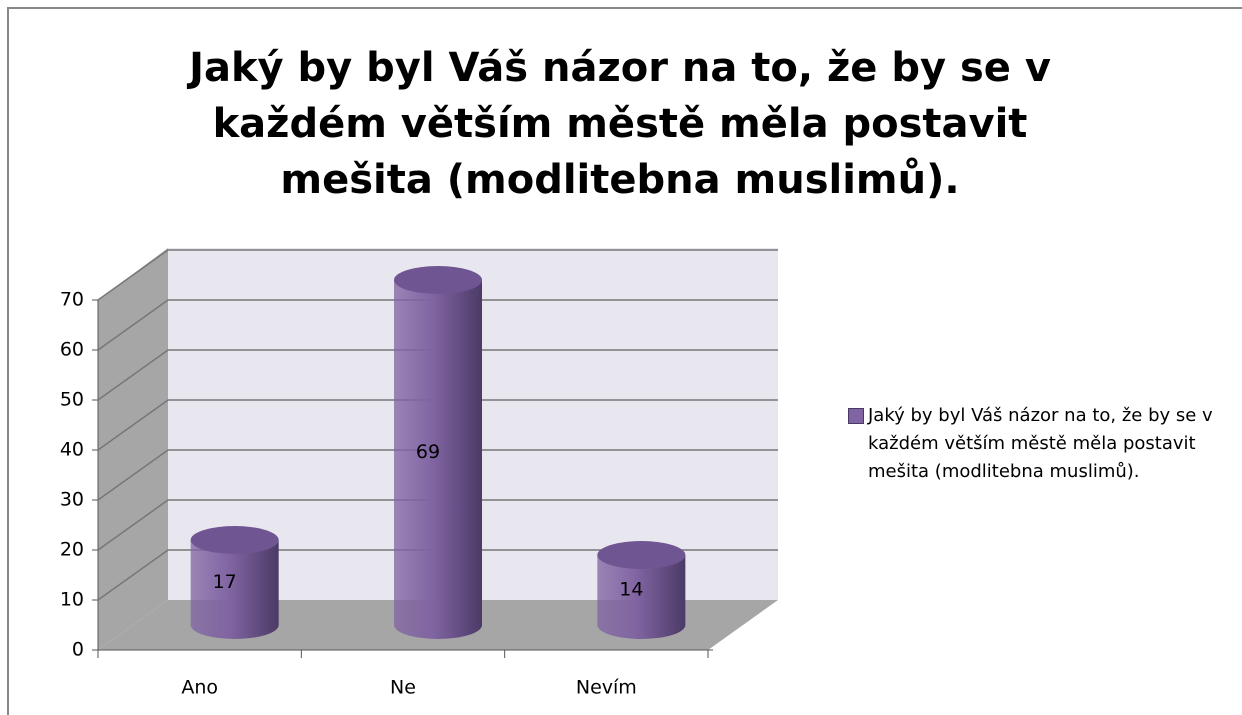 The height and width of the screenshot is (715, 1242). What do you see at coordinates (72, 600) in the screenshot?
I see `y-tick-label: 10` at bounding box center [72, 600].